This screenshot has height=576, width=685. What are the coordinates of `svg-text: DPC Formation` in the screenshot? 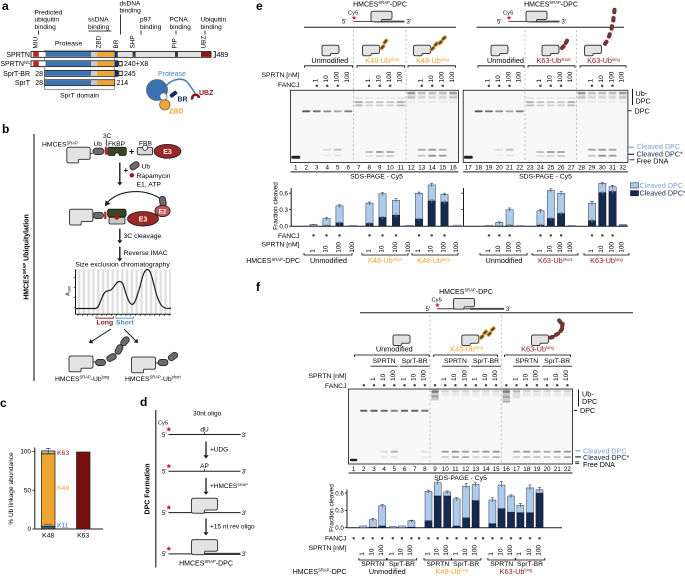 It's located at (148, 489).